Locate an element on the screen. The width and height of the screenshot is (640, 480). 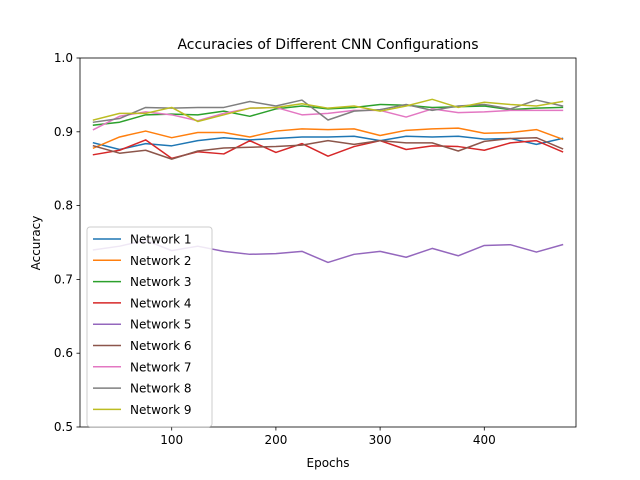
x-axis-label: Epochs is located at coordinates (328, 463).